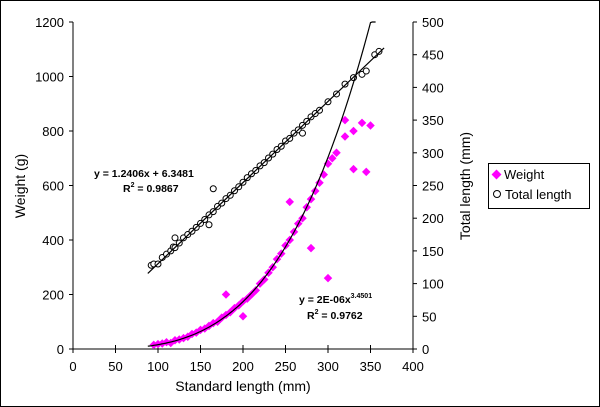  I want to click on y2-tick-label: 400, so click(433, 87).